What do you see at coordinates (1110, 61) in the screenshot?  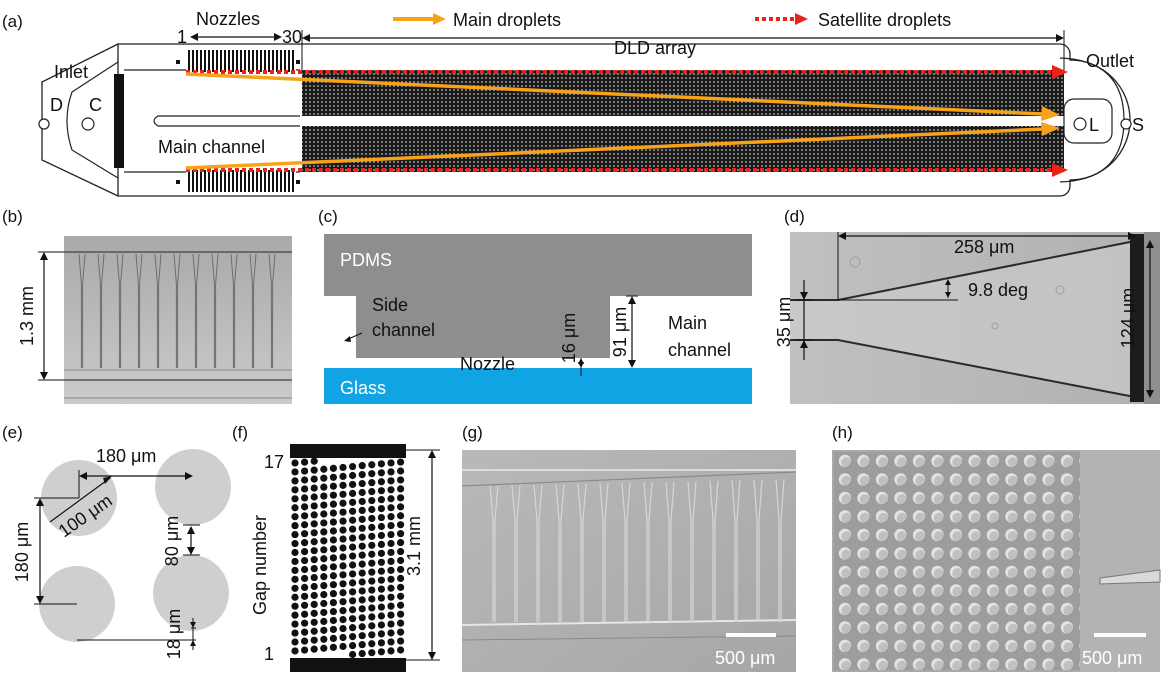 I see `outlet-label: Outlet` at bounding box center [1110, 61].